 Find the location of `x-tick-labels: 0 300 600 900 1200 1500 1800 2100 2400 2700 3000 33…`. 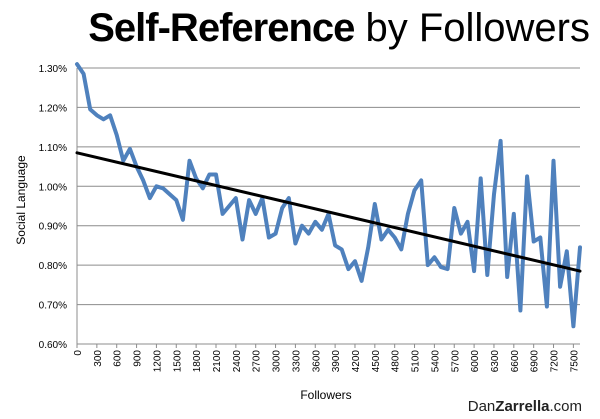

x-tick-labels: 0 300 600 900 1200 1500 1800 2100 2400 2700 3000 33… is located at coordinates (326, 358).